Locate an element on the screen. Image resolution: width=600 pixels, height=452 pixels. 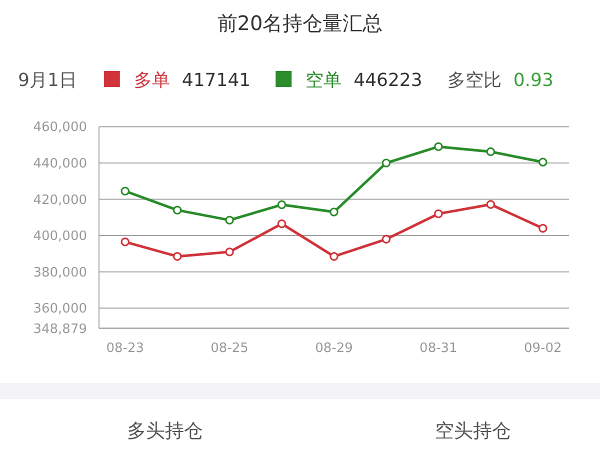
text: 多头持仓 is located at coordinates (165, 431).